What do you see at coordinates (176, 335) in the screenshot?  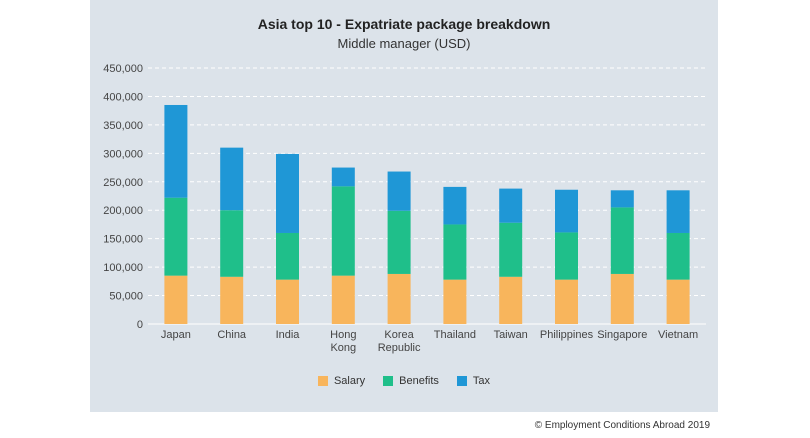 I see `x-tick-label: Japan` at bounding box center [176, 335].